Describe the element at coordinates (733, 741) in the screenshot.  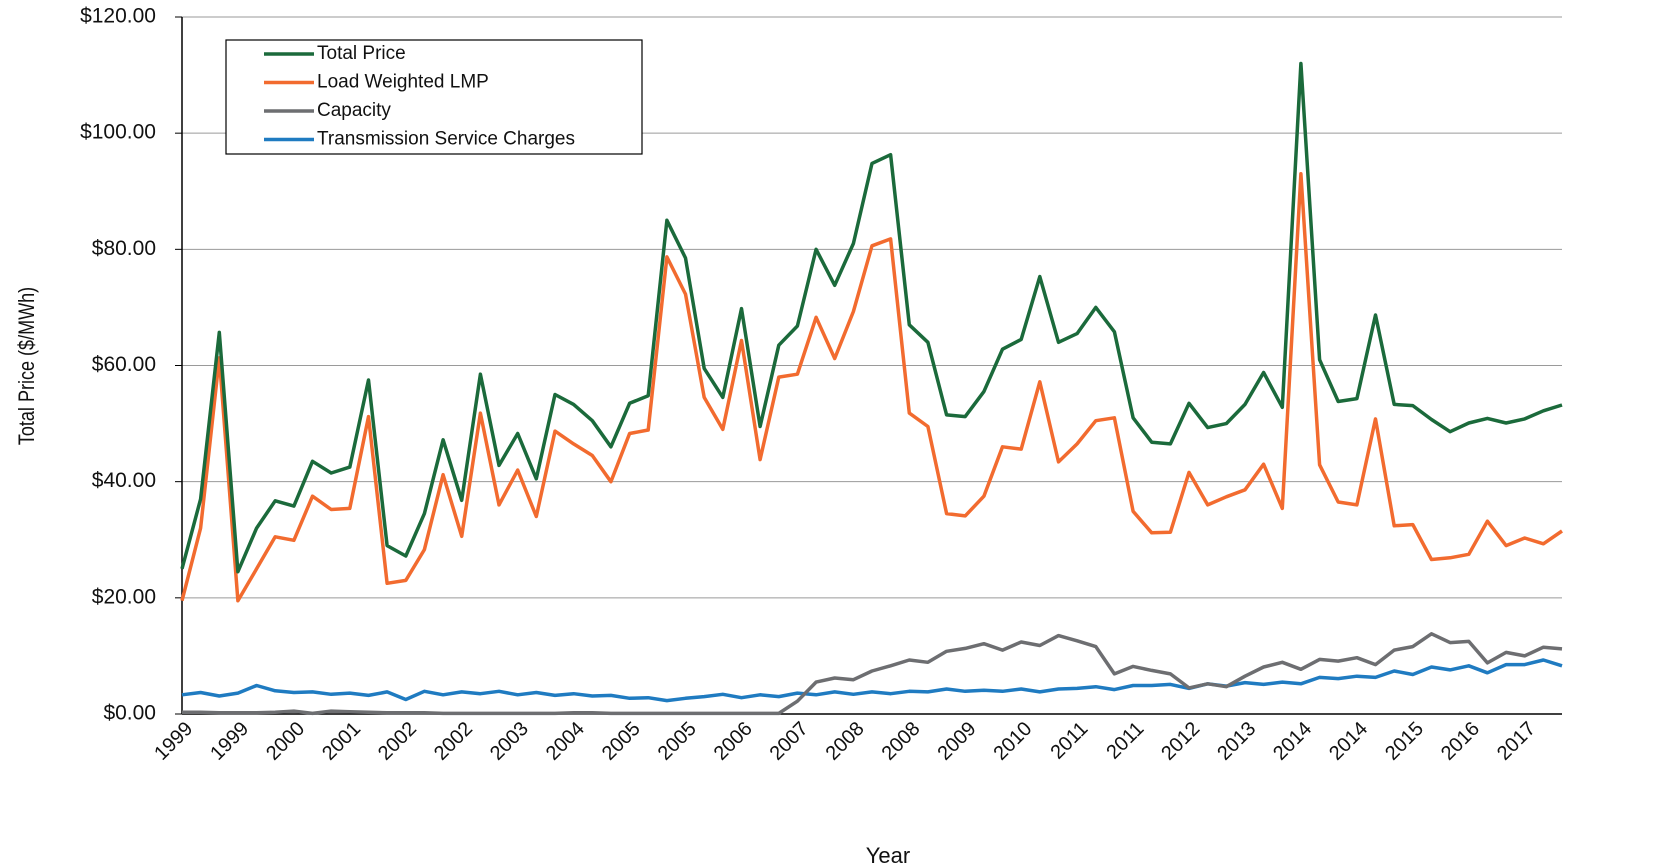
I see `x-tick-label: 2006` at that location.